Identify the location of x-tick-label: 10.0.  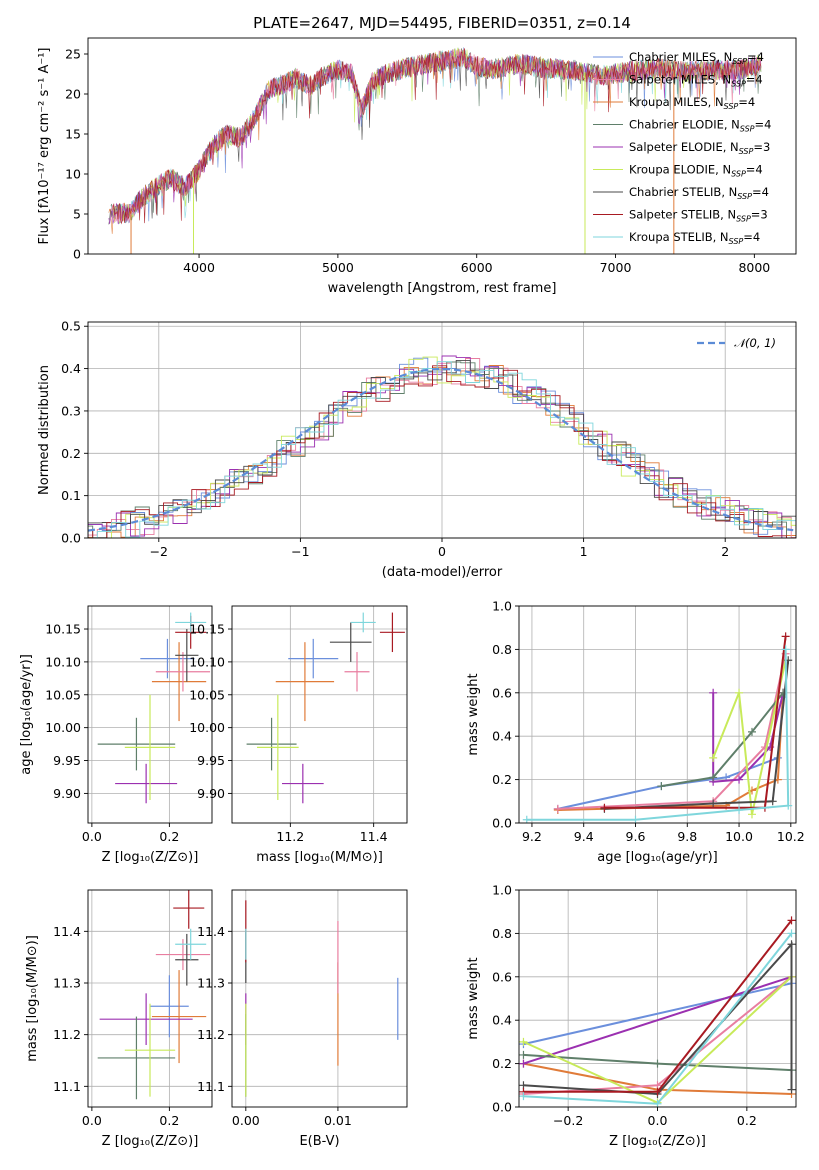
(739, 836).